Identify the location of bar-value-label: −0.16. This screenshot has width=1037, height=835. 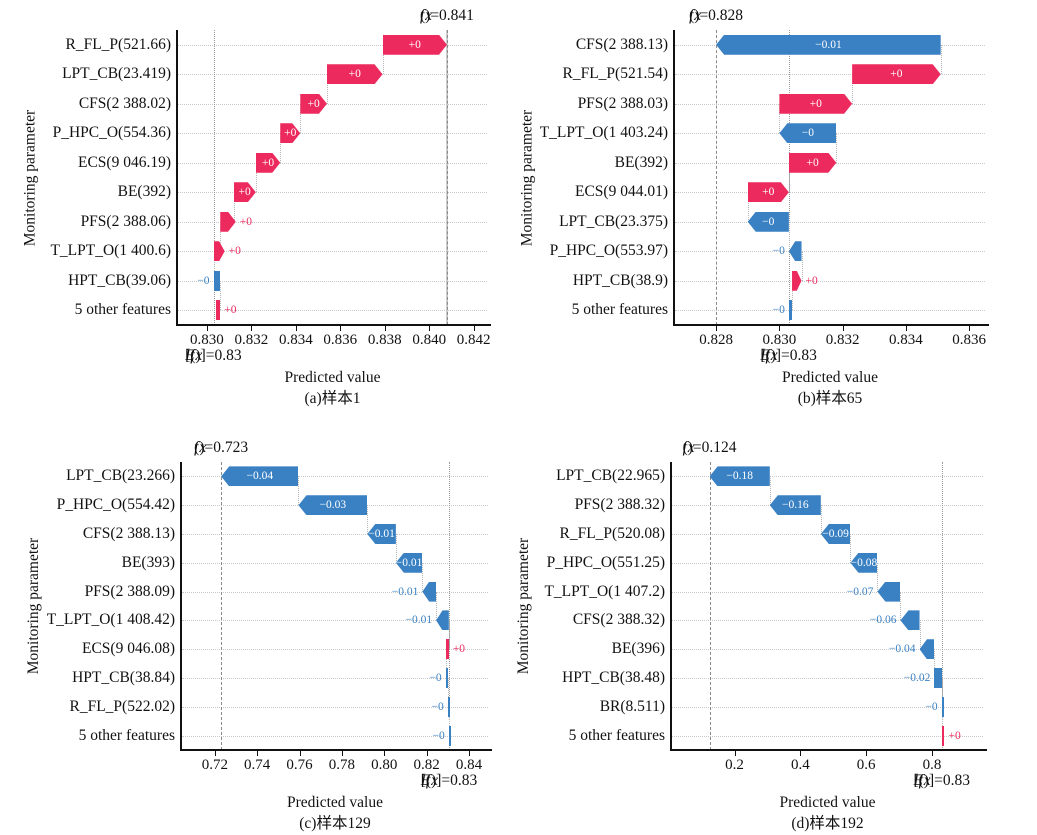
(795, 505).